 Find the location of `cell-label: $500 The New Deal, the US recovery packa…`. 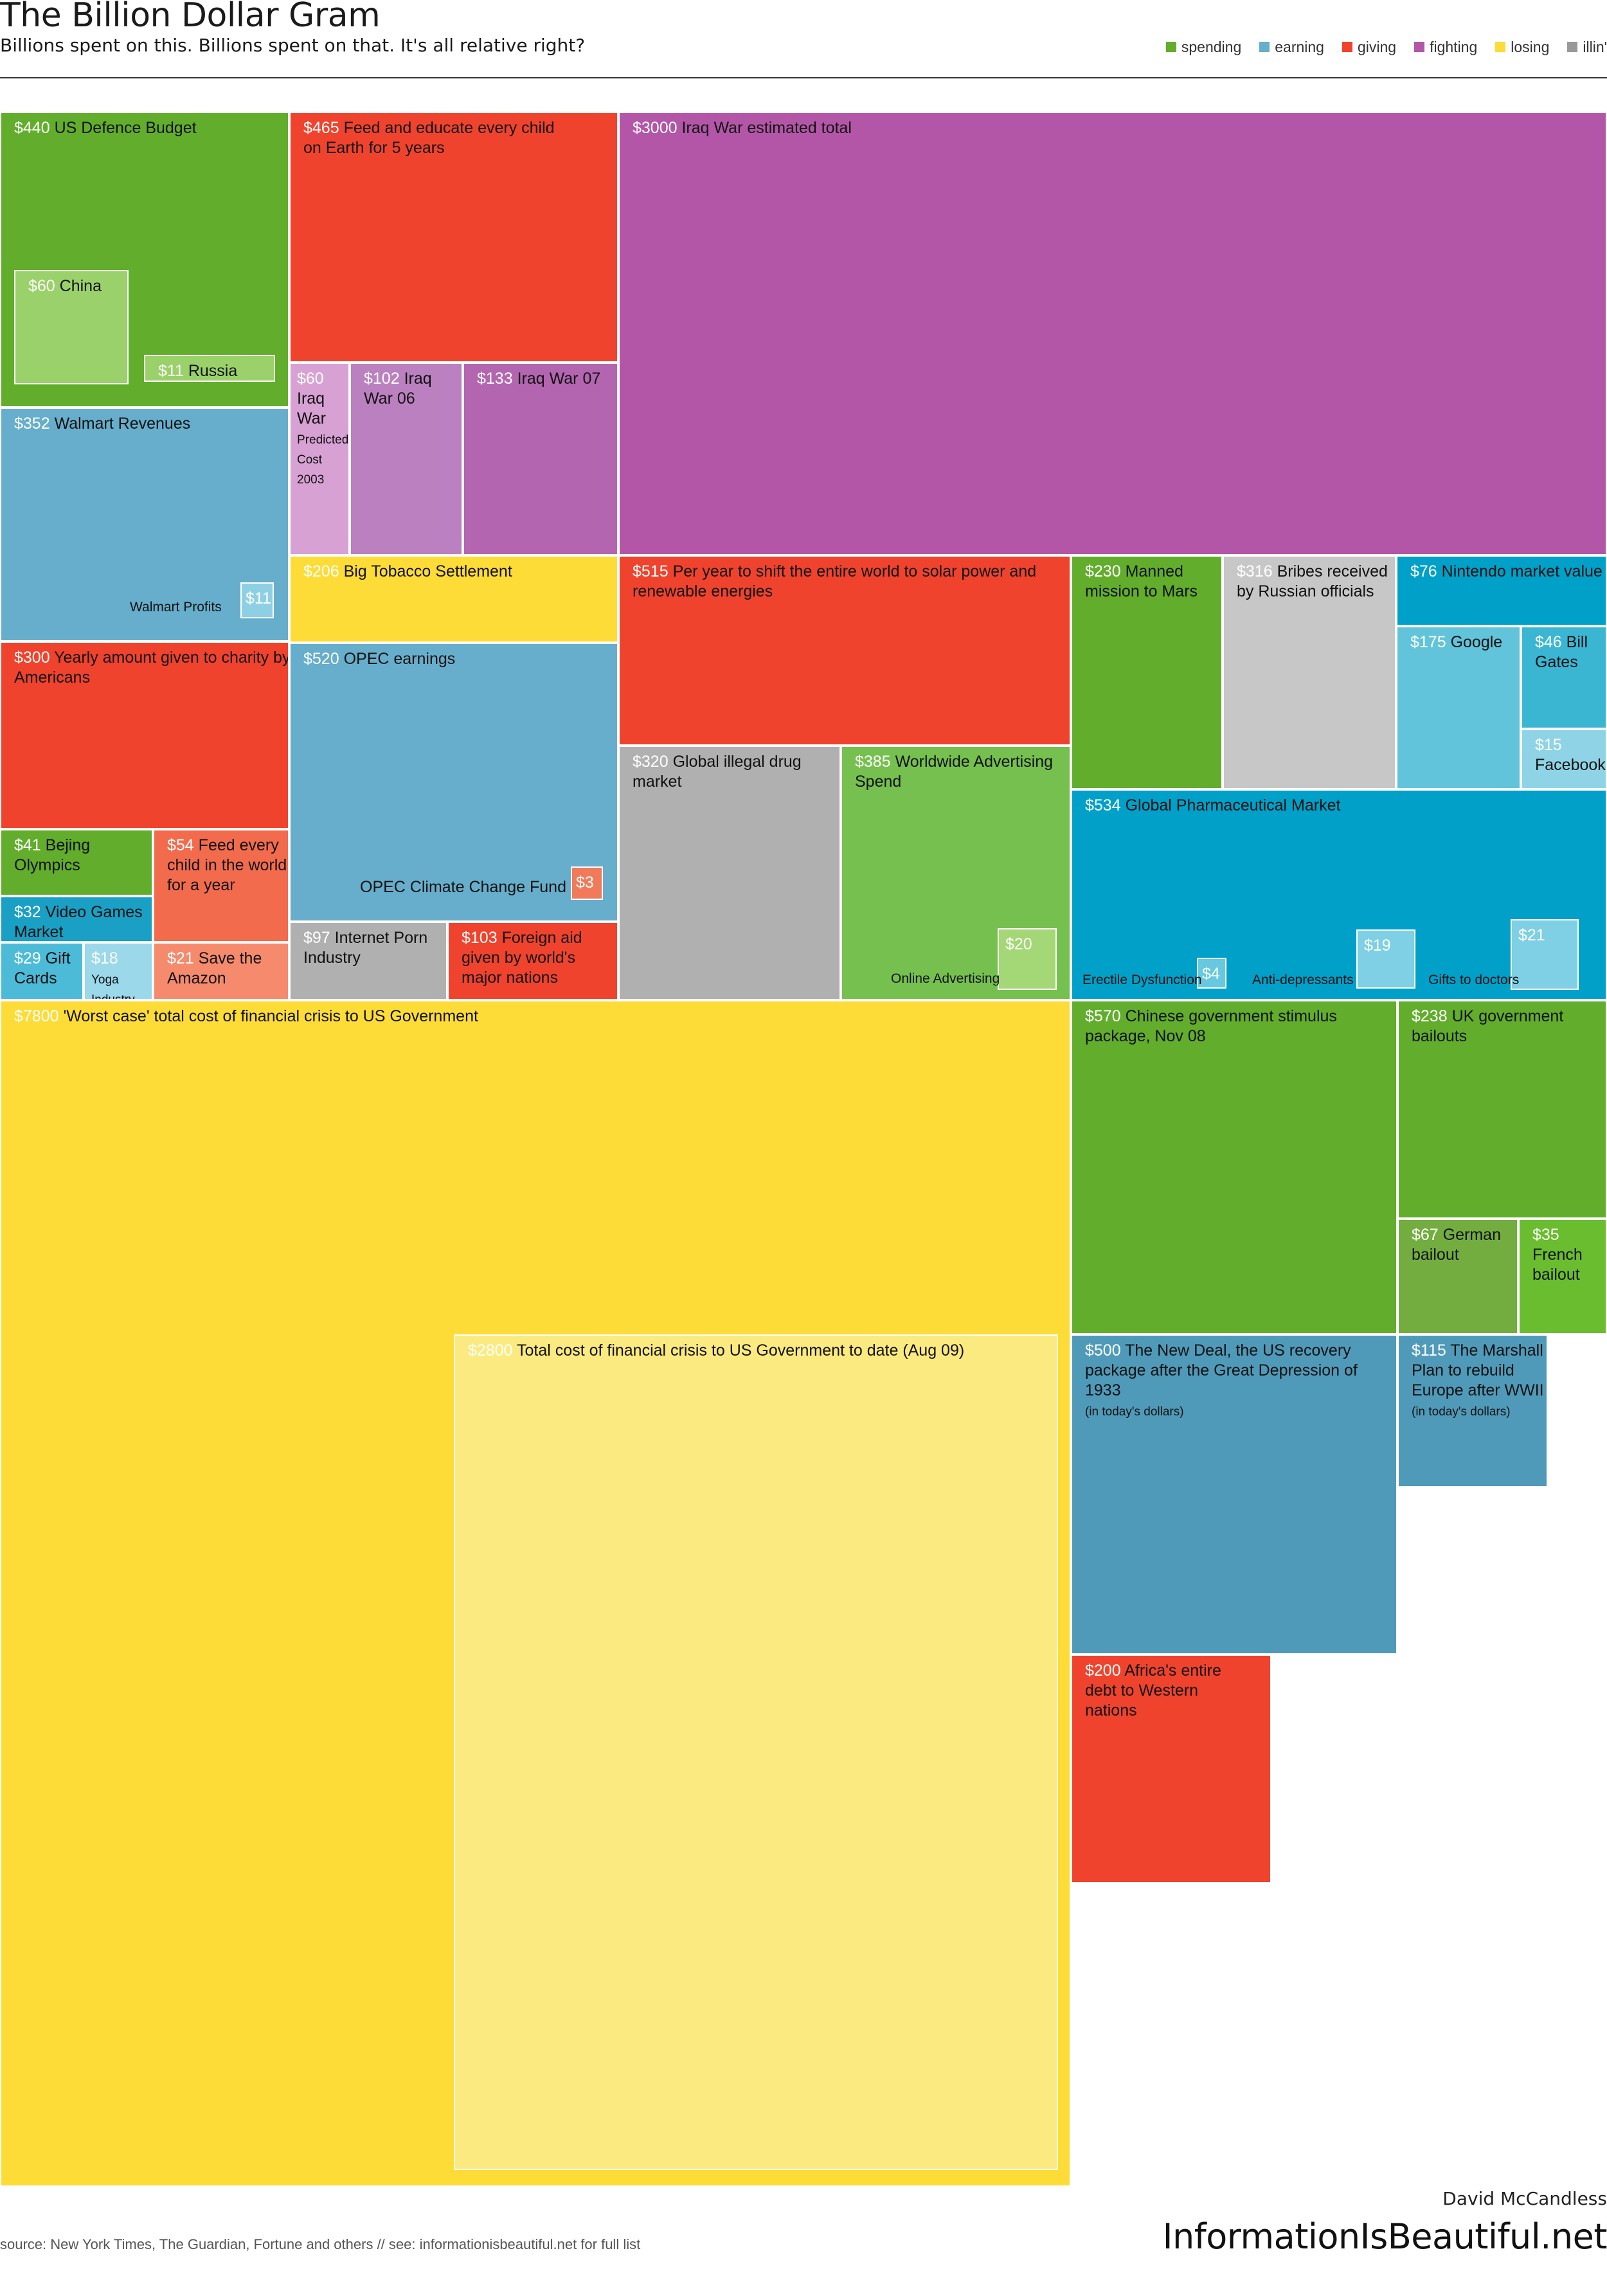

cell-label: $500 The New Deal, the US recovery packa… is located at coordinates (1233, 1381).